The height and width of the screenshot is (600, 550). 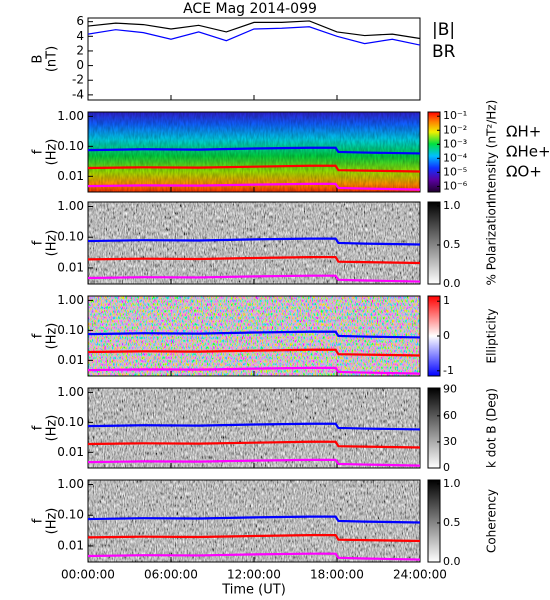 What do you see at coordinates (492, 152) in the screenshot?
I see `colorbar-label: Intensity (nT²/Hz)` at bounding box center [492, 152].